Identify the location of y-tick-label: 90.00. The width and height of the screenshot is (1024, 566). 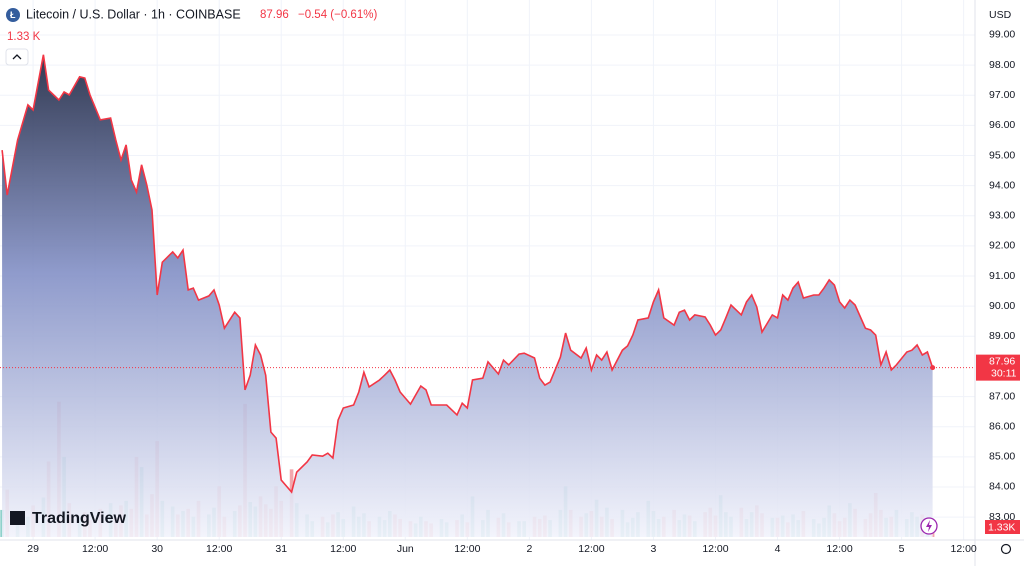
(1002, 306).